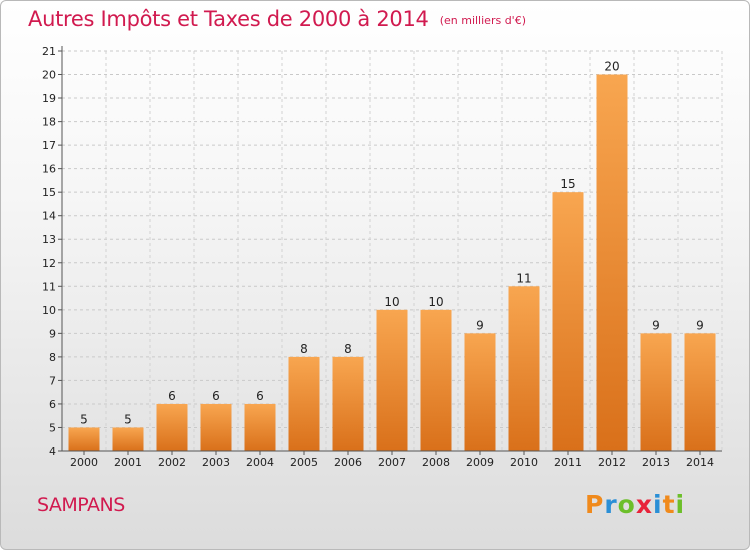  I want to click on x-tick-label: 2014, so click(700, 462).